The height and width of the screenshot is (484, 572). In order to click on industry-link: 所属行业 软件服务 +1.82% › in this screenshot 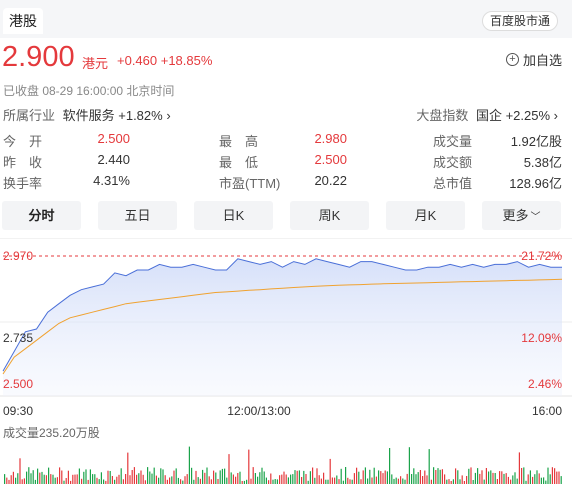, I will do `click(87, 114)`.